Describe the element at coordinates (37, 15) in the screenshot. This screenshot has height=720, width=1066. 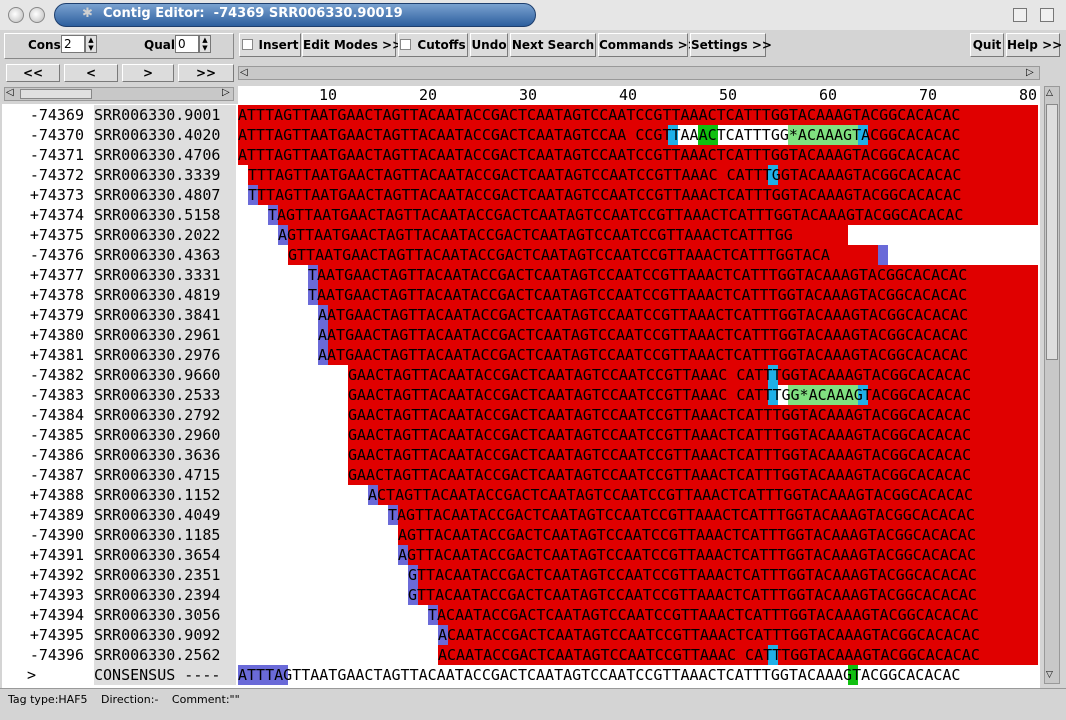
I see `window-shade-icon` at that location.